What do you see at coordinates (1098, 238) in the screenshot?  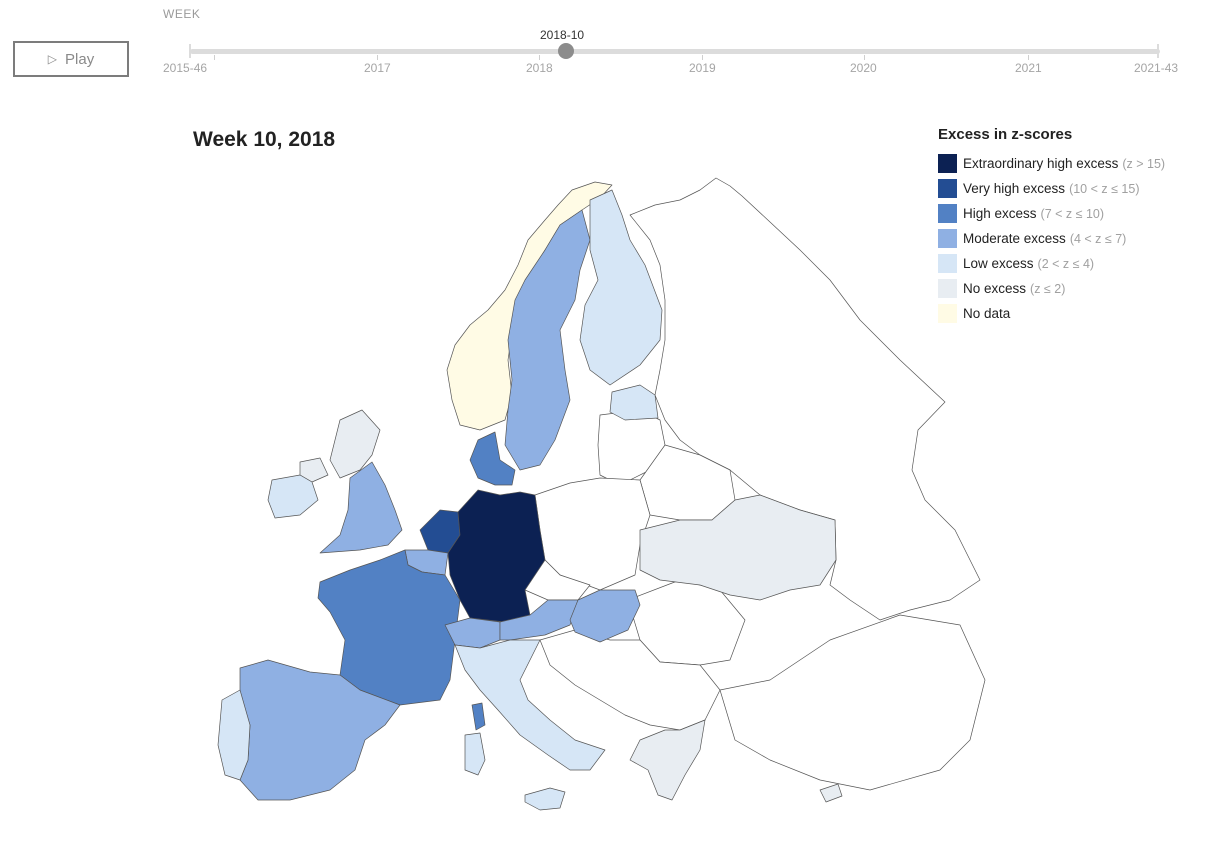 I see `legend-range: (4 < z ≤ 7)` at bounding box center [1098, 238].